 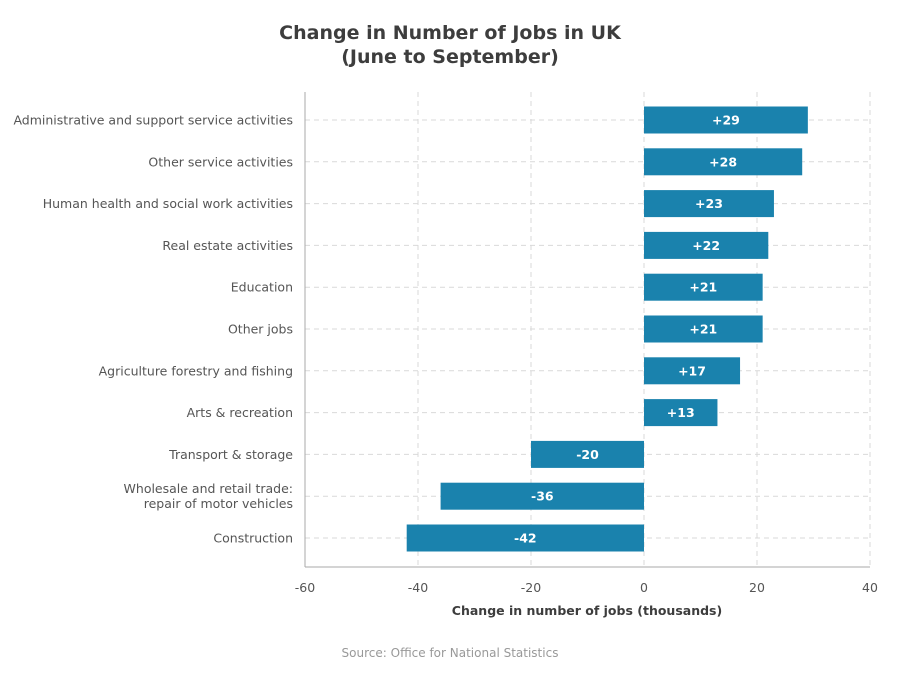 I want to click on x-tick-label: -60, so click(x=305, y=587).